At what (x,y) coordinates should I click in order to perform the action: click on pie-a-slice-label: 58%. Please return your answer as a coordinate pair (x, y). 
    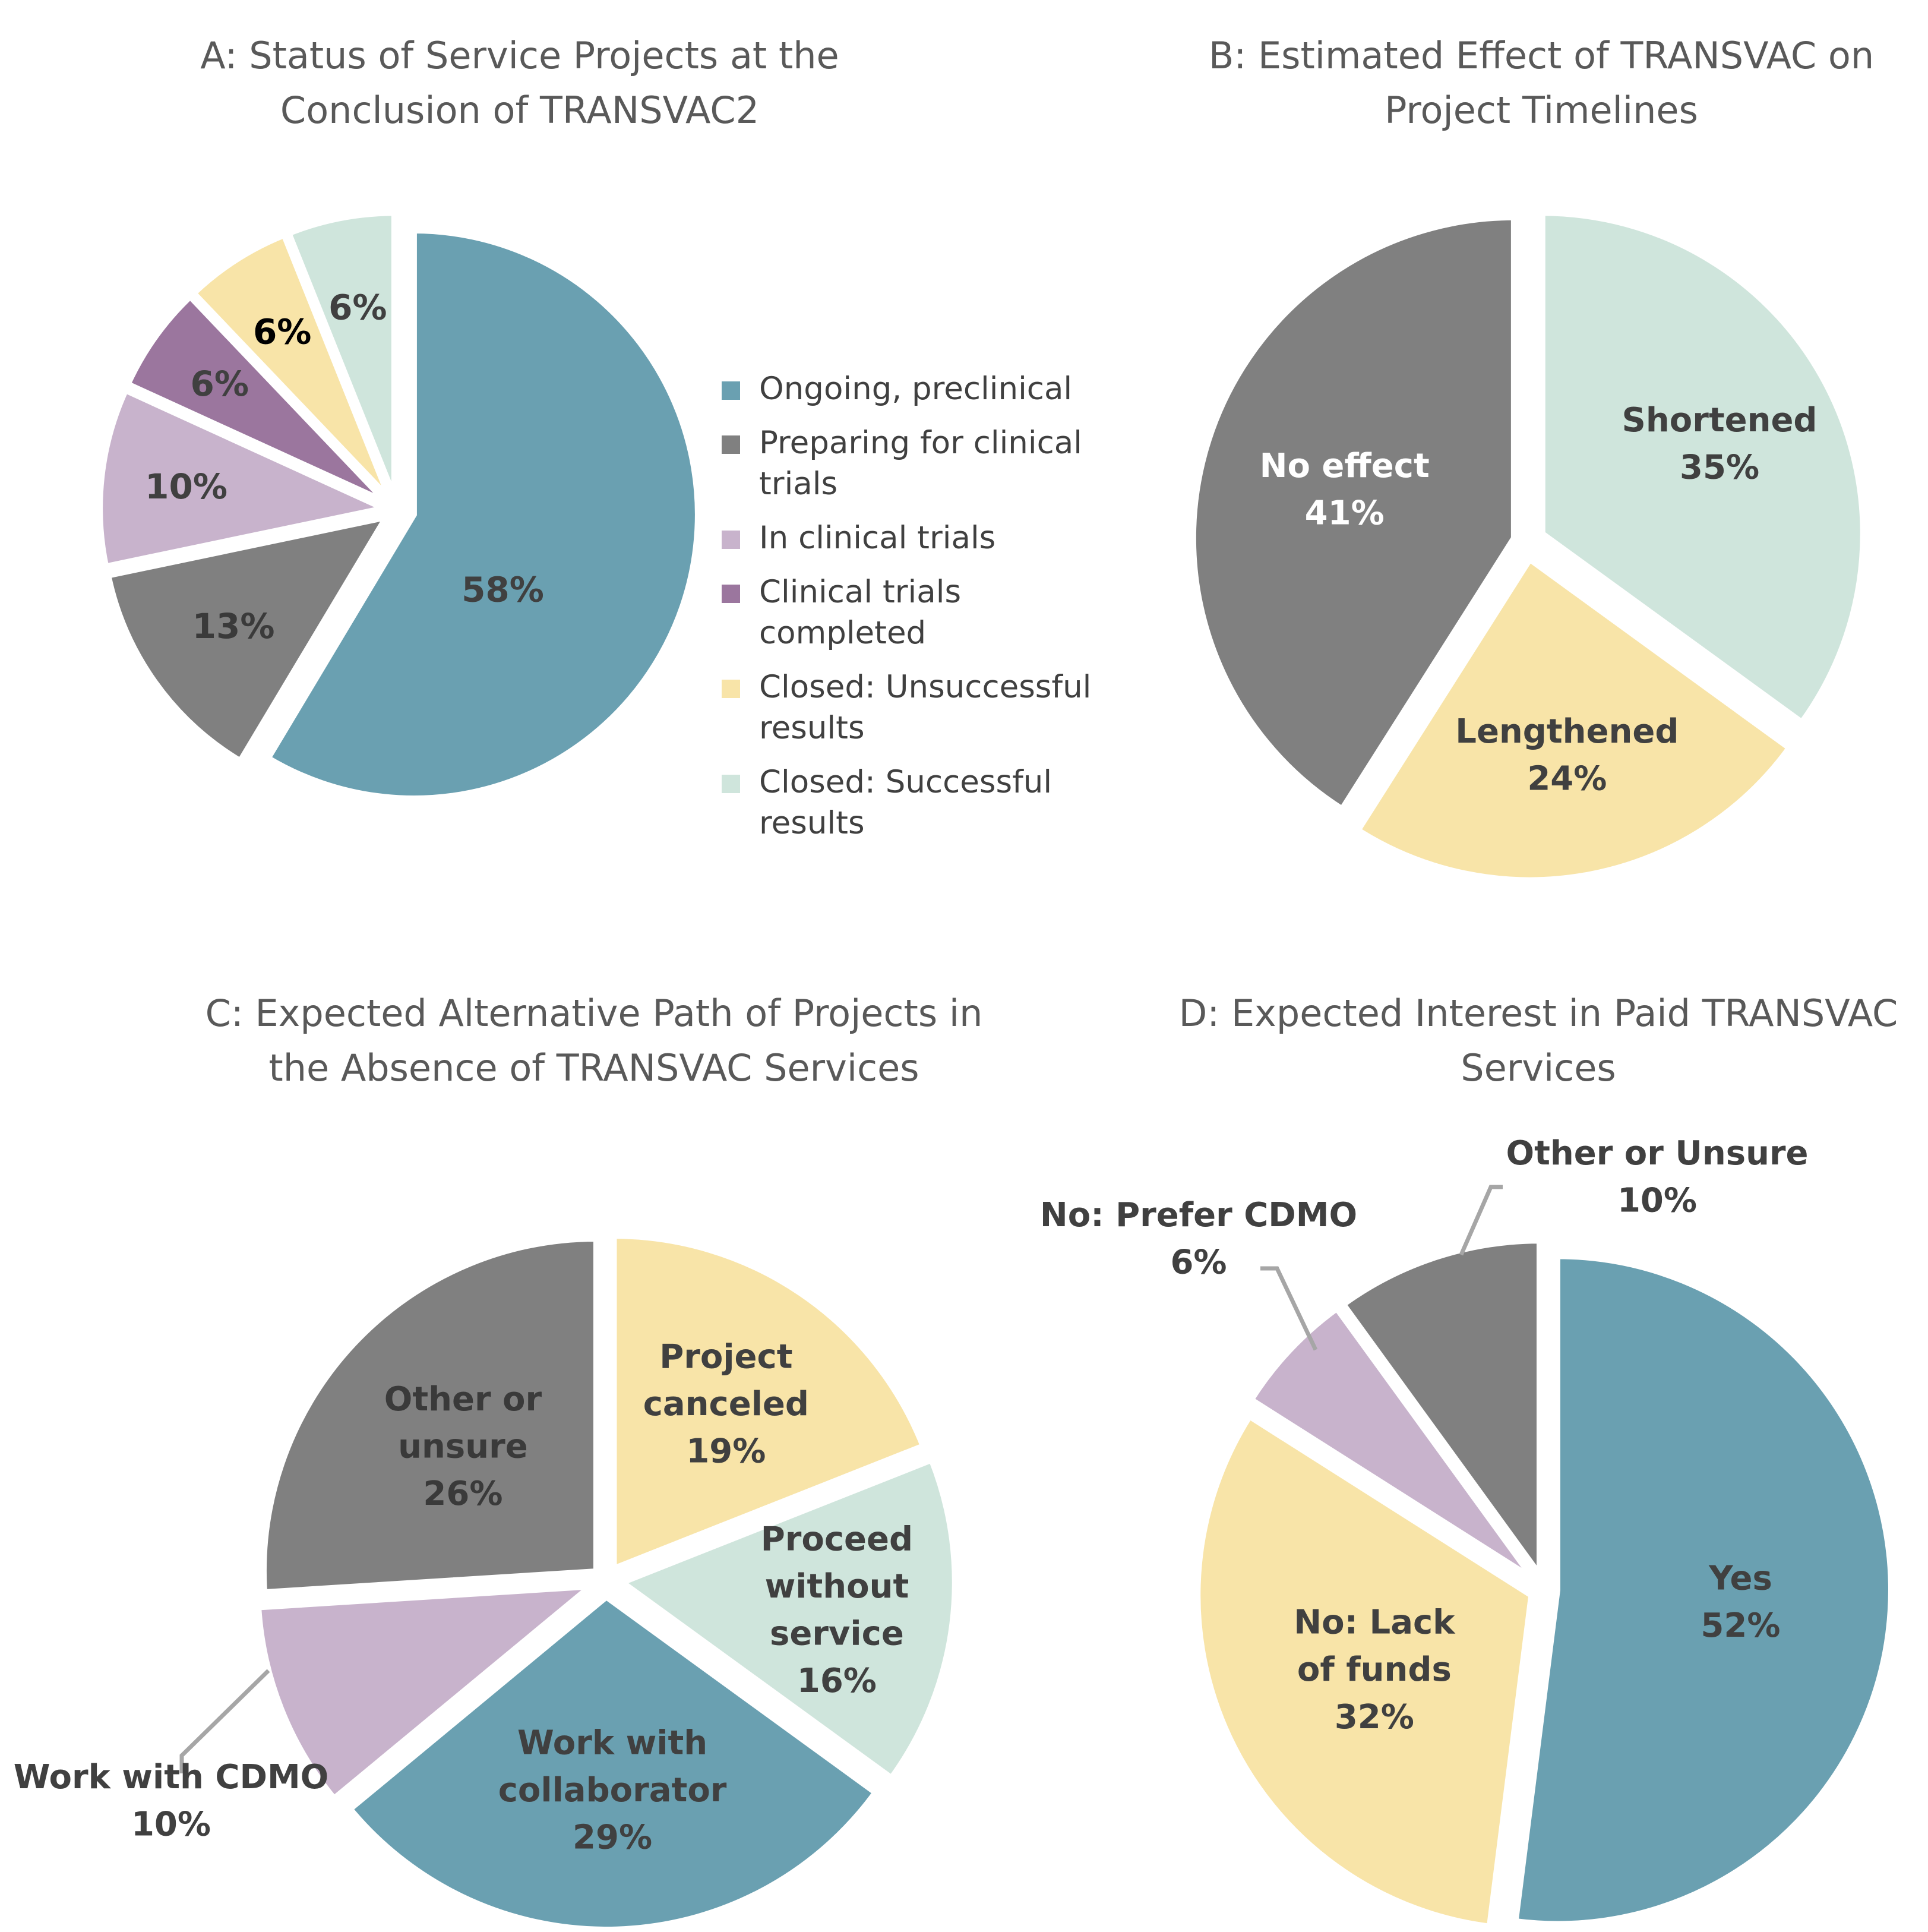
    Looking at the image, I should click on (503, 590).